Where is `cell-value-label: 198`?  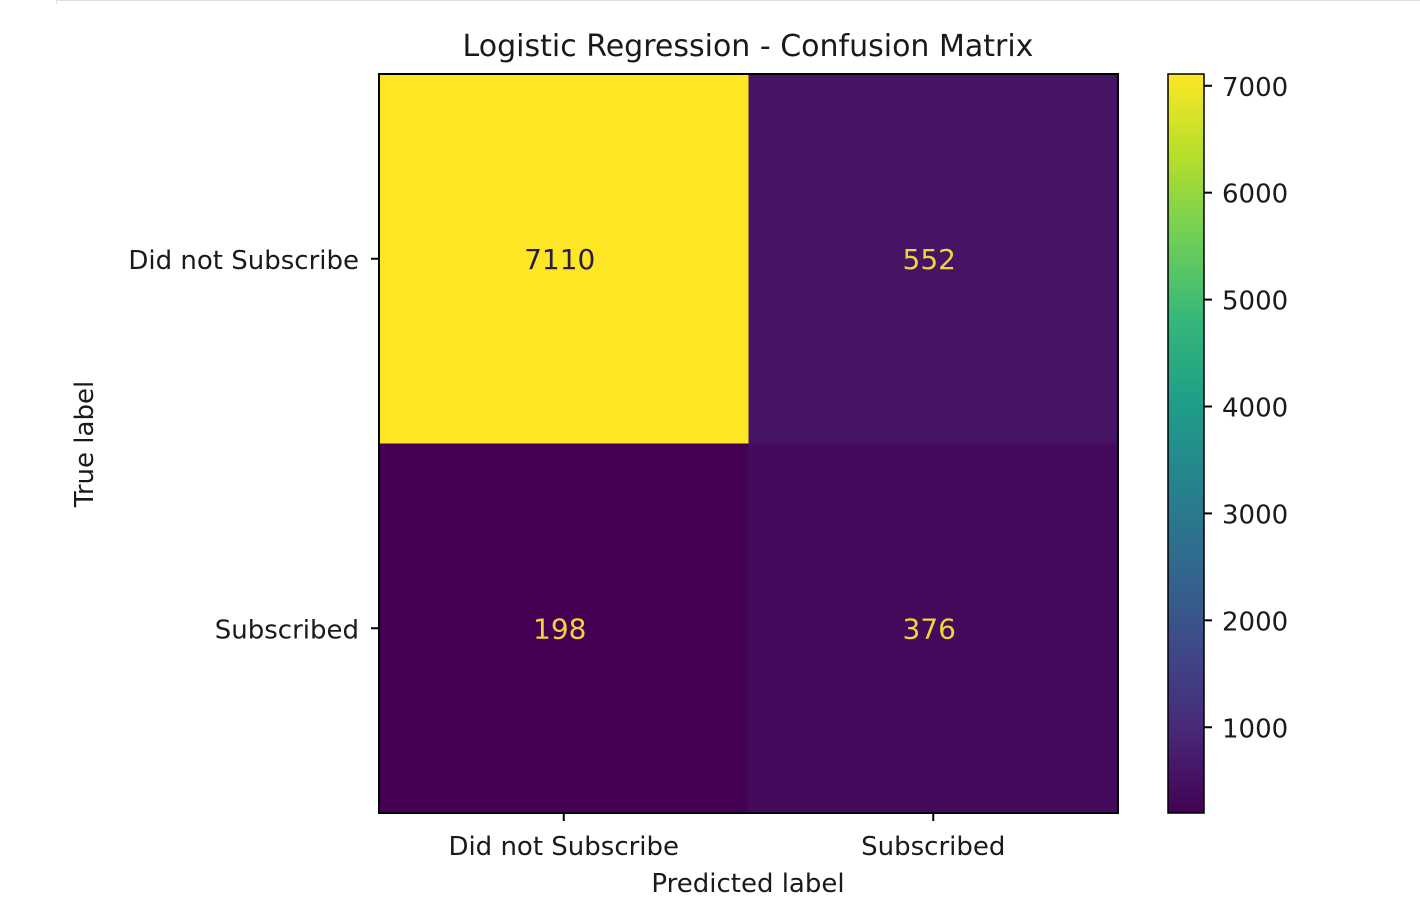 cell-value-label: 198 is located at coordinates (559, 628).